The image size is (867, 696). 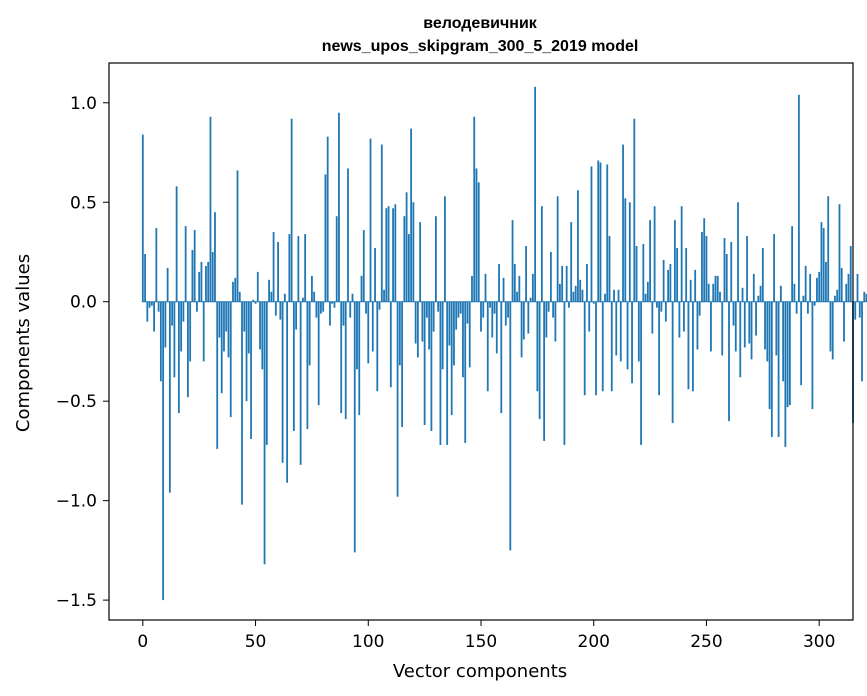 I want to click on y-tick-label: −0.5, so click(x=76, y=402).